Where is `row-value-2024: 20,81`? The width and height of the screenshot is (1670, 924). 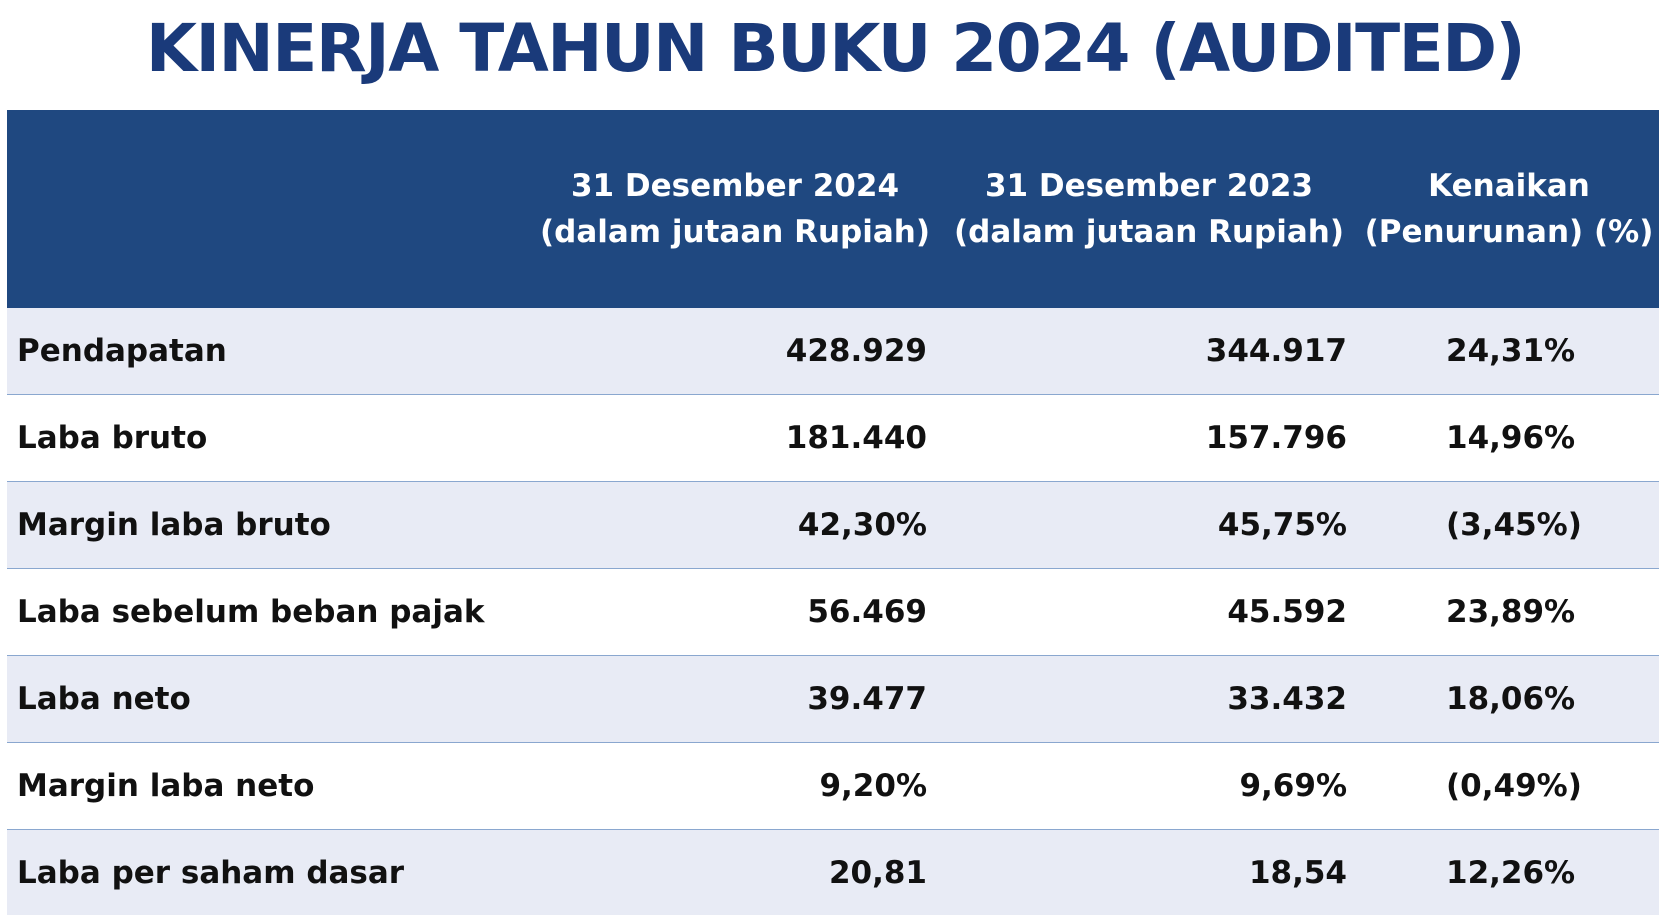 row-value-2024: 20,81 is located at coordinates (735, 872).